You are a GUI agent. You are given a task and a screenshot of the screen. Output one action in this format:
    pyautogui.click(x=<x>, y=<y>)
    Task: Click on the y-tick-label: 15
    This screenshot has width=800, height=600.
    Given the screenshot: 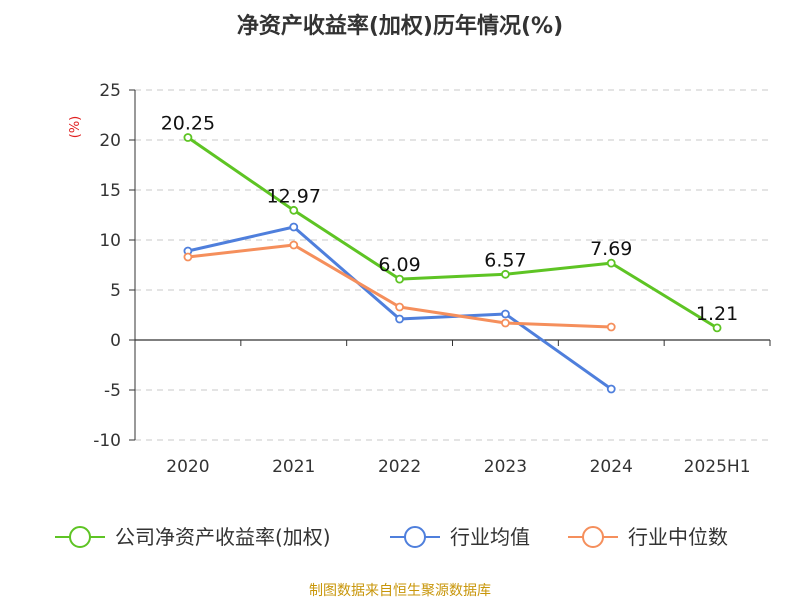 What is the action you would take?
    pyautogui.click(x=110, y=191)
    